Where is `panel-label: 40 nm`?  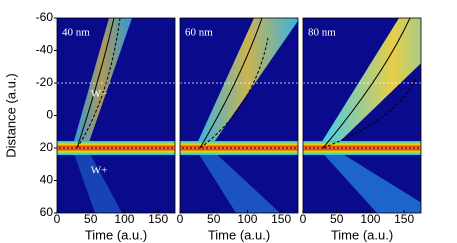
panel-label: 40 nm is located at coordinates (76, 33).